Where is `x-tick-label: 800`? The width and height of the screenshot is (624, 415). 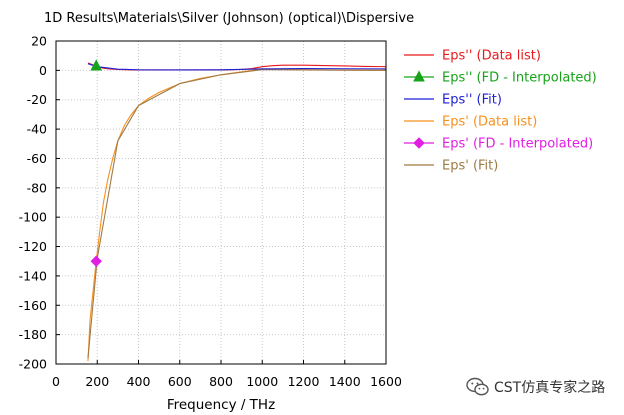 x-tick-label: 800 is located at coordinates (221, 381).